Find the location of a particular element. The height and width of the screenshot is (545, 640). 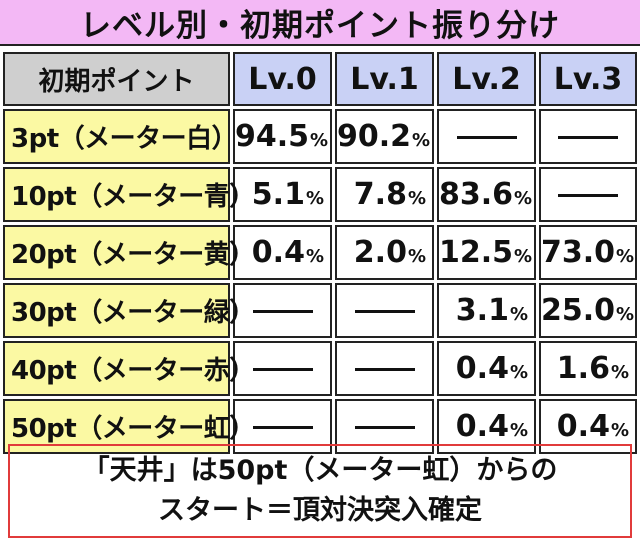

probability-value: 90.2 is located at coordinates (374, 136).